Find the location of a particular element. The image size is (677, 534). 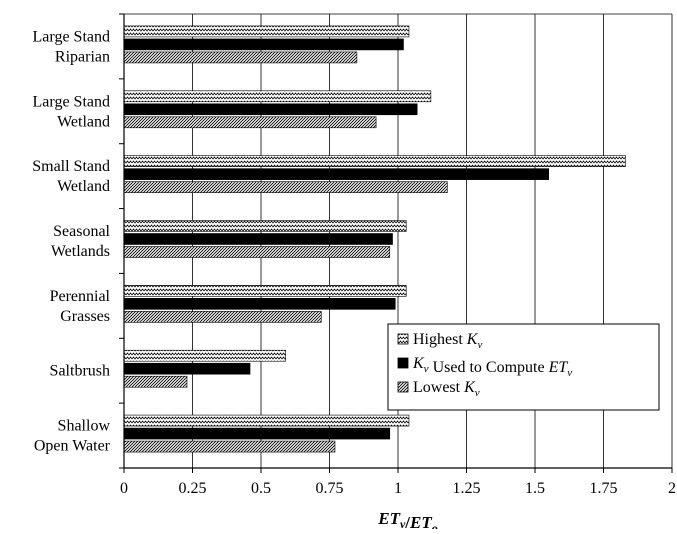

x-axis-label: ETv/ETo is located at coordinates (407, 519).